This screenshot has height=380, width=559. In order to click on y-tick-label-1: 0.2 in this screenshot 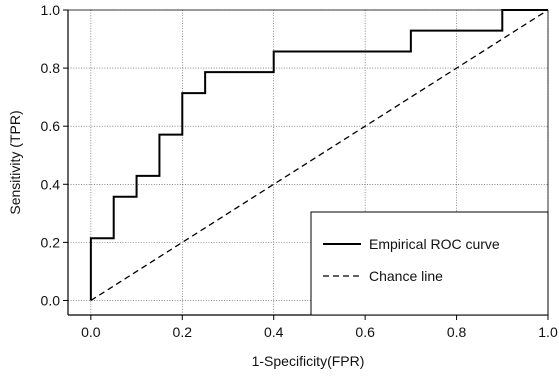, I will do `click(51, 242)`.